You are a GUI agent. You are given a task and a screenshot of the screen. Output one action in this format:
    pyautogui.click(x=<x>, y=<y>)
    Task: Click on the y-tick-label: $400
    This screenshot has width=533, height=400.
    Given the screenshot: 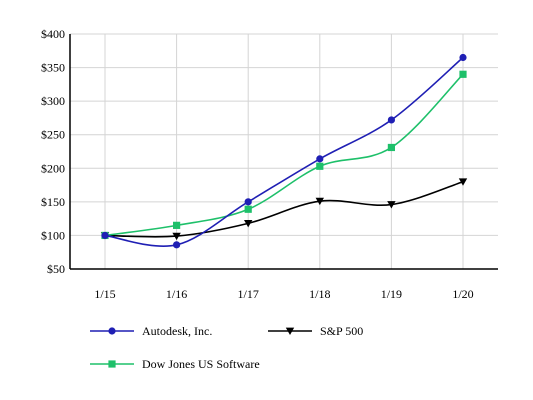 What is the action you would take?
    pyautogui.click(x=53, y=34)
    